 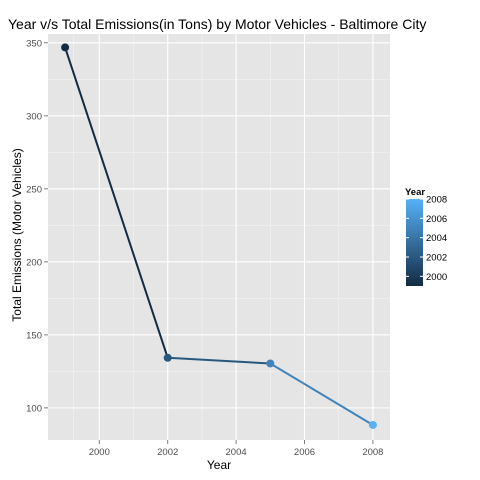 What do you see at coordinates (236, 452) in the screenshot?
I see `x-tick-label: 2004` at bounding box center [236, 452].